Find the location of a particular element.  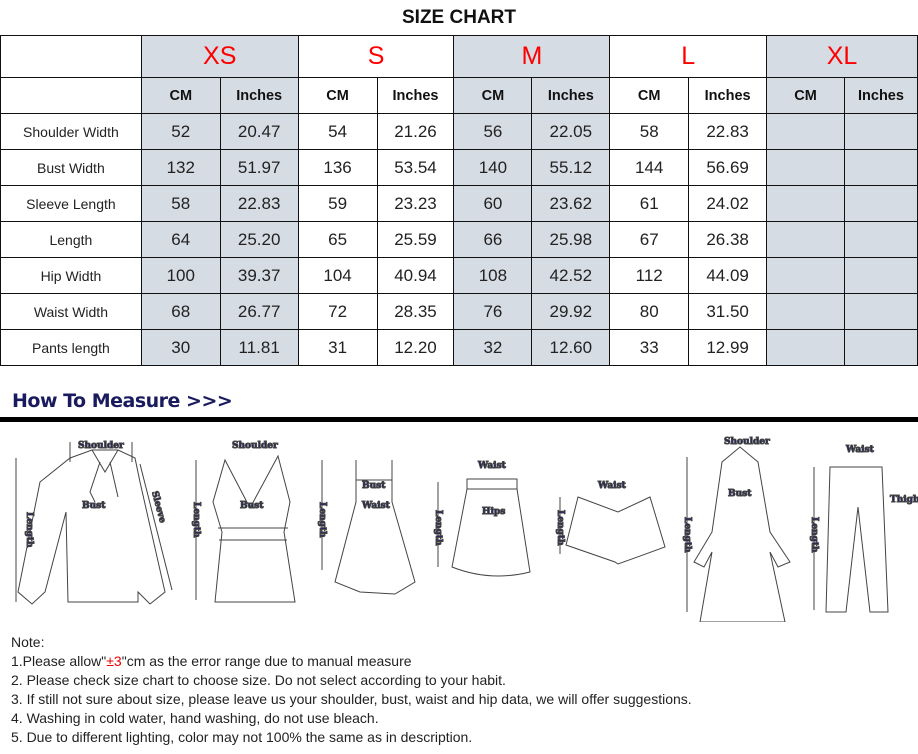

table-cell: 23.62 is located at coordinates (571, 203).